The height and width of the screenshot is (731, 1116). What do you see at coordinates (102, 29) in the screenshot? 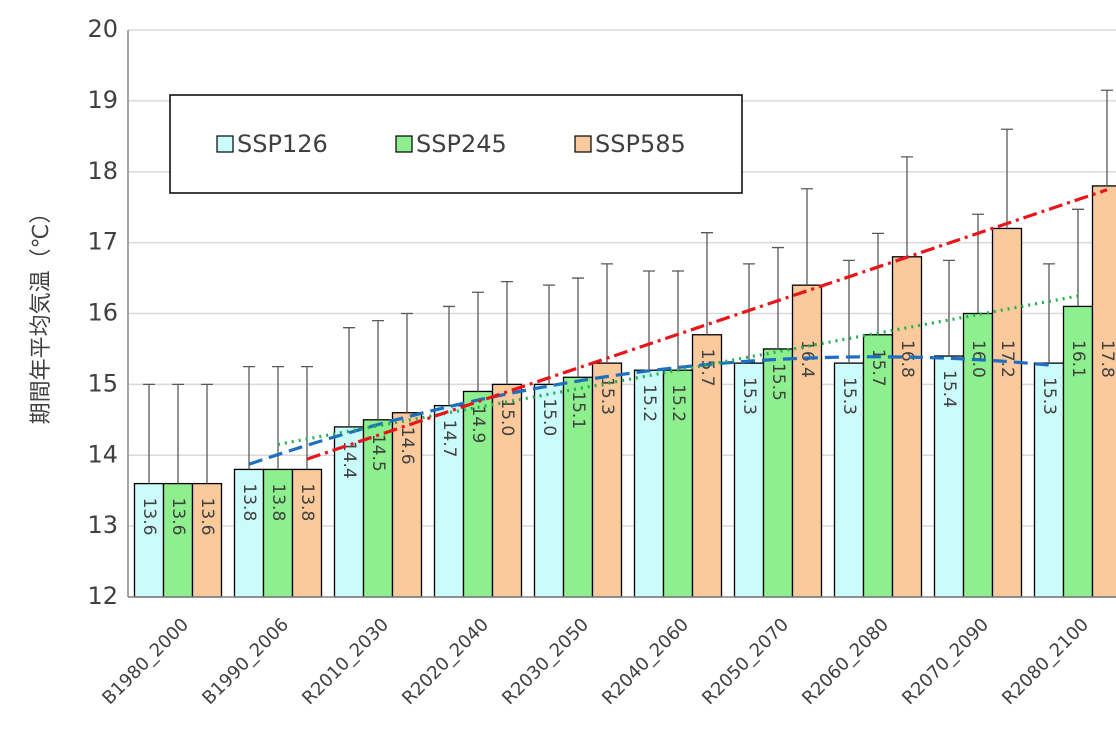
I see `y-tick-label: 20` at bounding box center [102, 29].